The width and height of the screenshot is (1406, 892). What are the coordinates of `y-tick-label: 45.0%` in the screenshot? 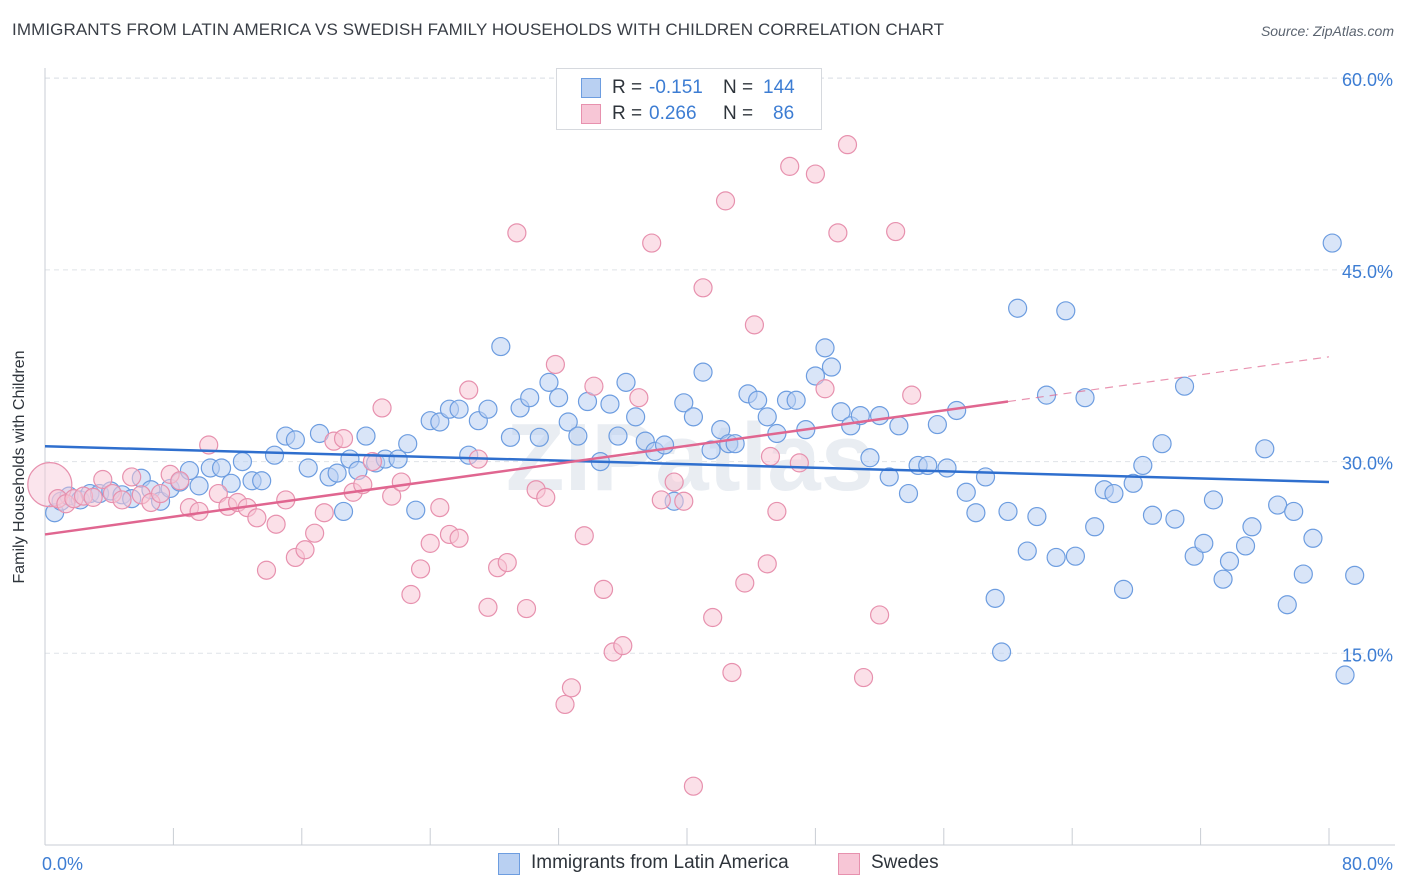 It's located at (1367, 272).